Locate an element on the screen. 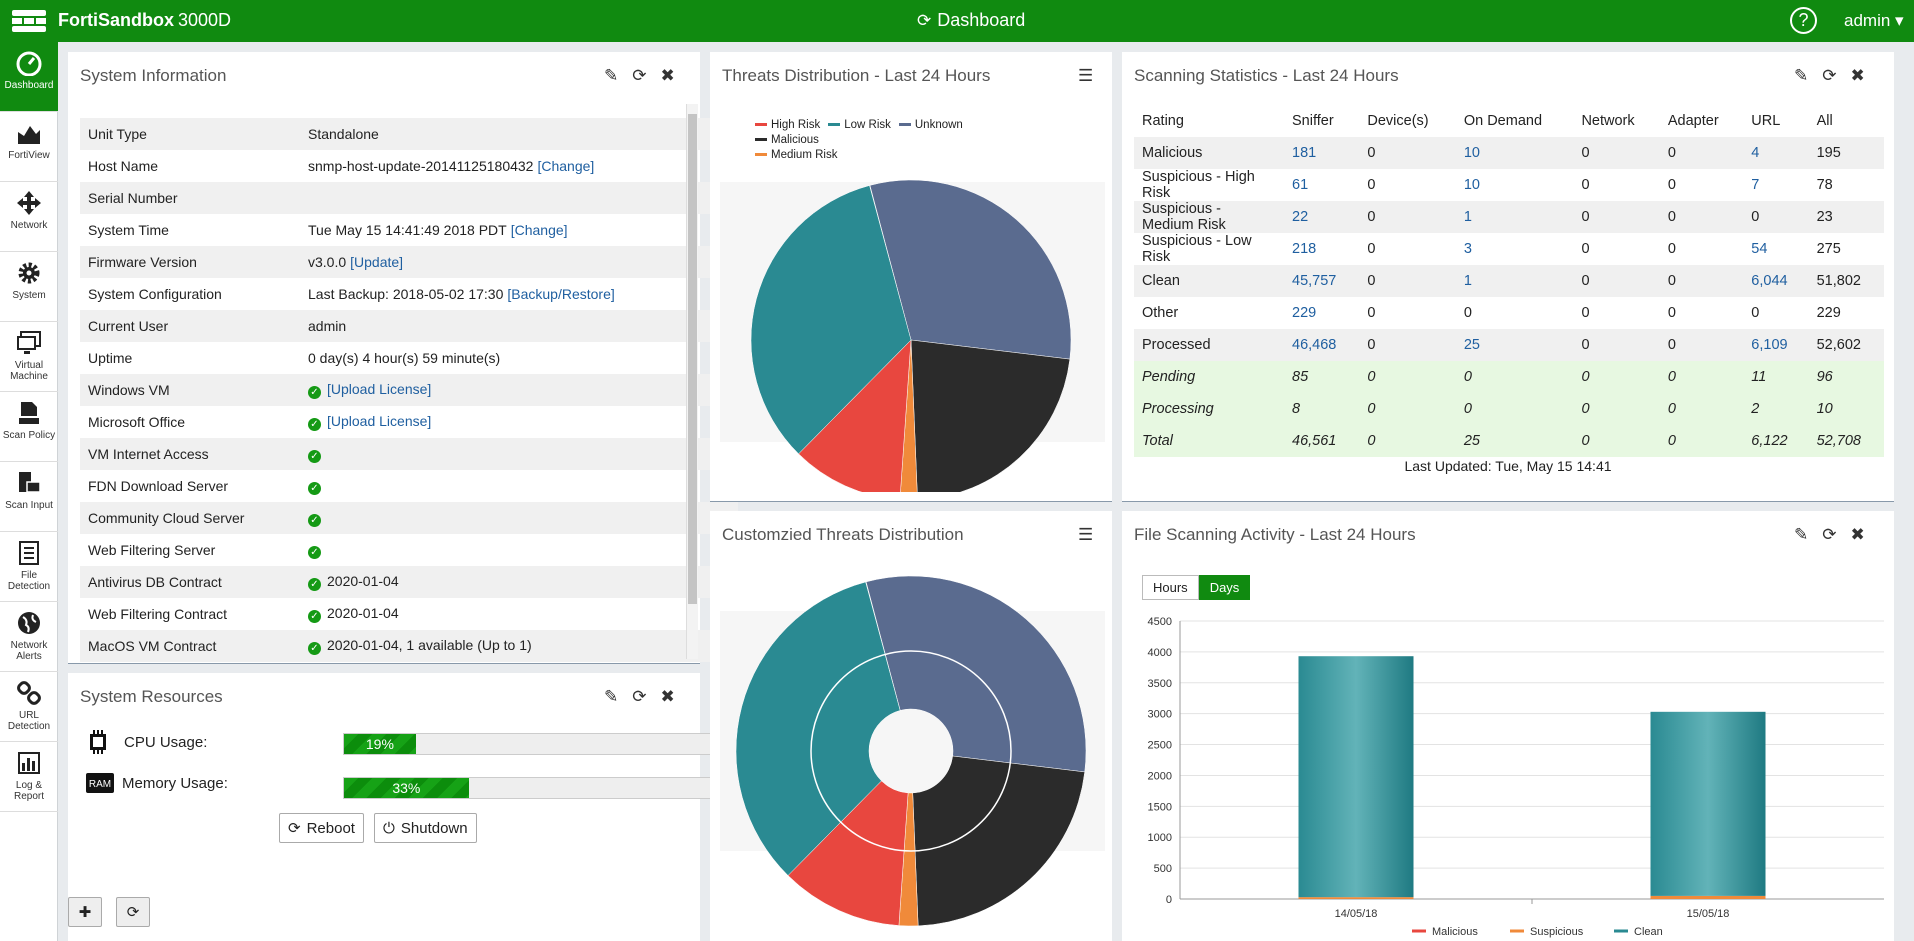 Image resolution: width=1914 pixels, height=941 pixels. value-text: Tue May 15 14:41:49 2018 PDT is located at coordinates (407, 230).